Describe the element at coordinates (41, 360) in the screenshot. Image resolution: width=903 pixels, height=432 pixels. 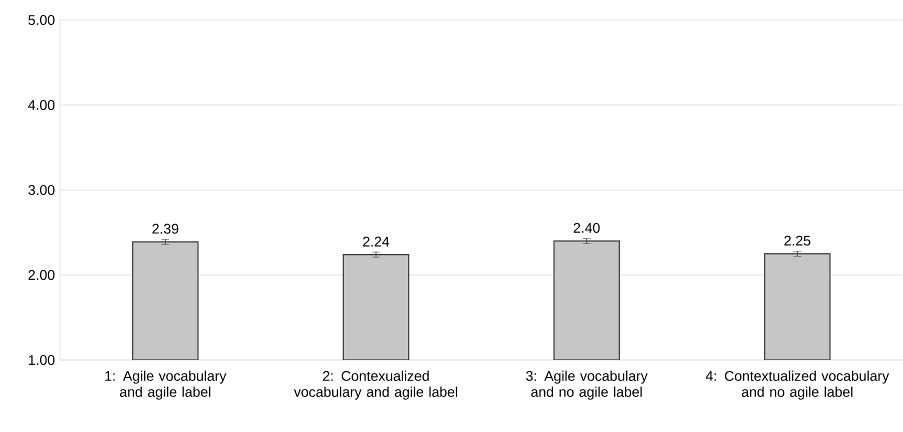
I see `y-tick-label: 1.00` at that location.